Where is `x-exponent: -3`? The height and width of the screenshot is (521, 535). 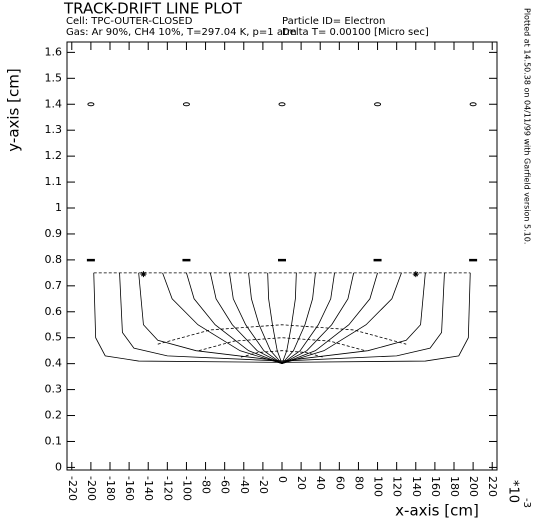
x-exponent: -3 is located at coordinates (526, 503).